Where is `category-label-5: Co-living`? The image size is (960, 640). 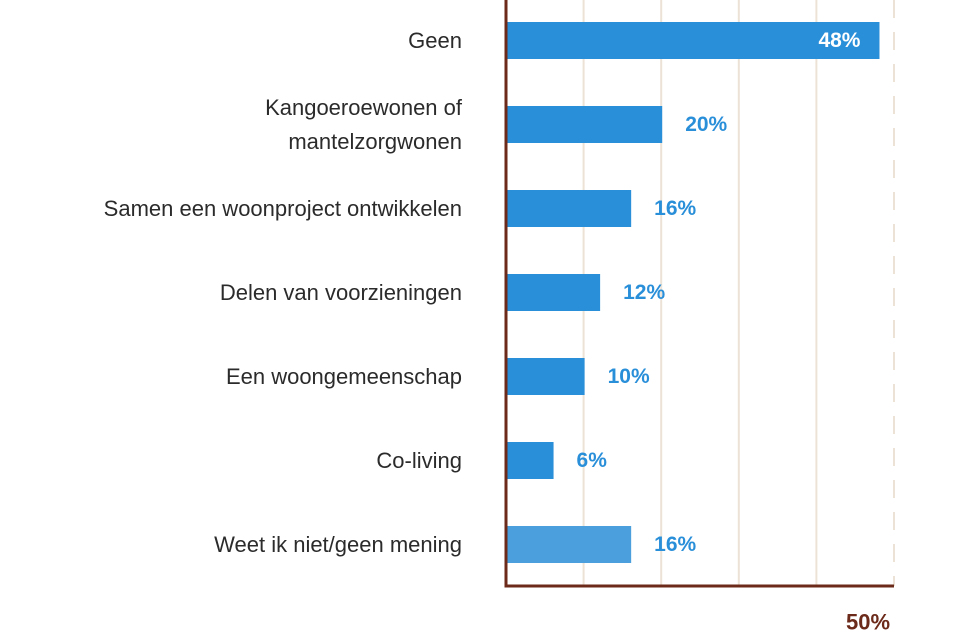
category-label-5: Co-living is located at coordinates (419, 460).